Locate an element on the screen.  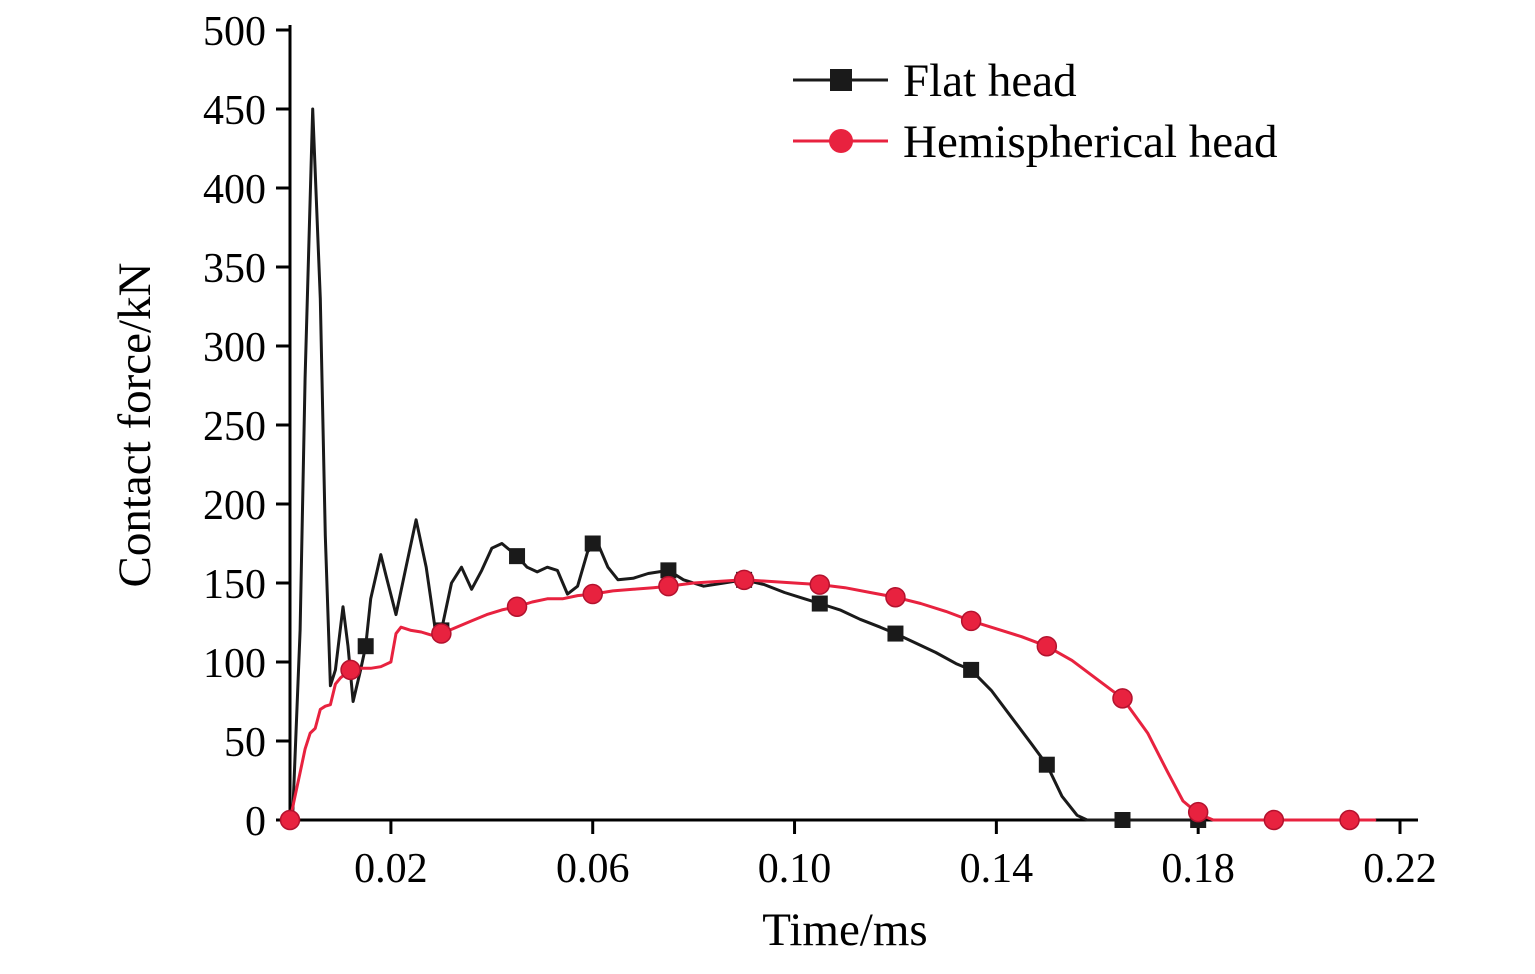
y-tick-label: 150 is located at coordinates (234, 585).